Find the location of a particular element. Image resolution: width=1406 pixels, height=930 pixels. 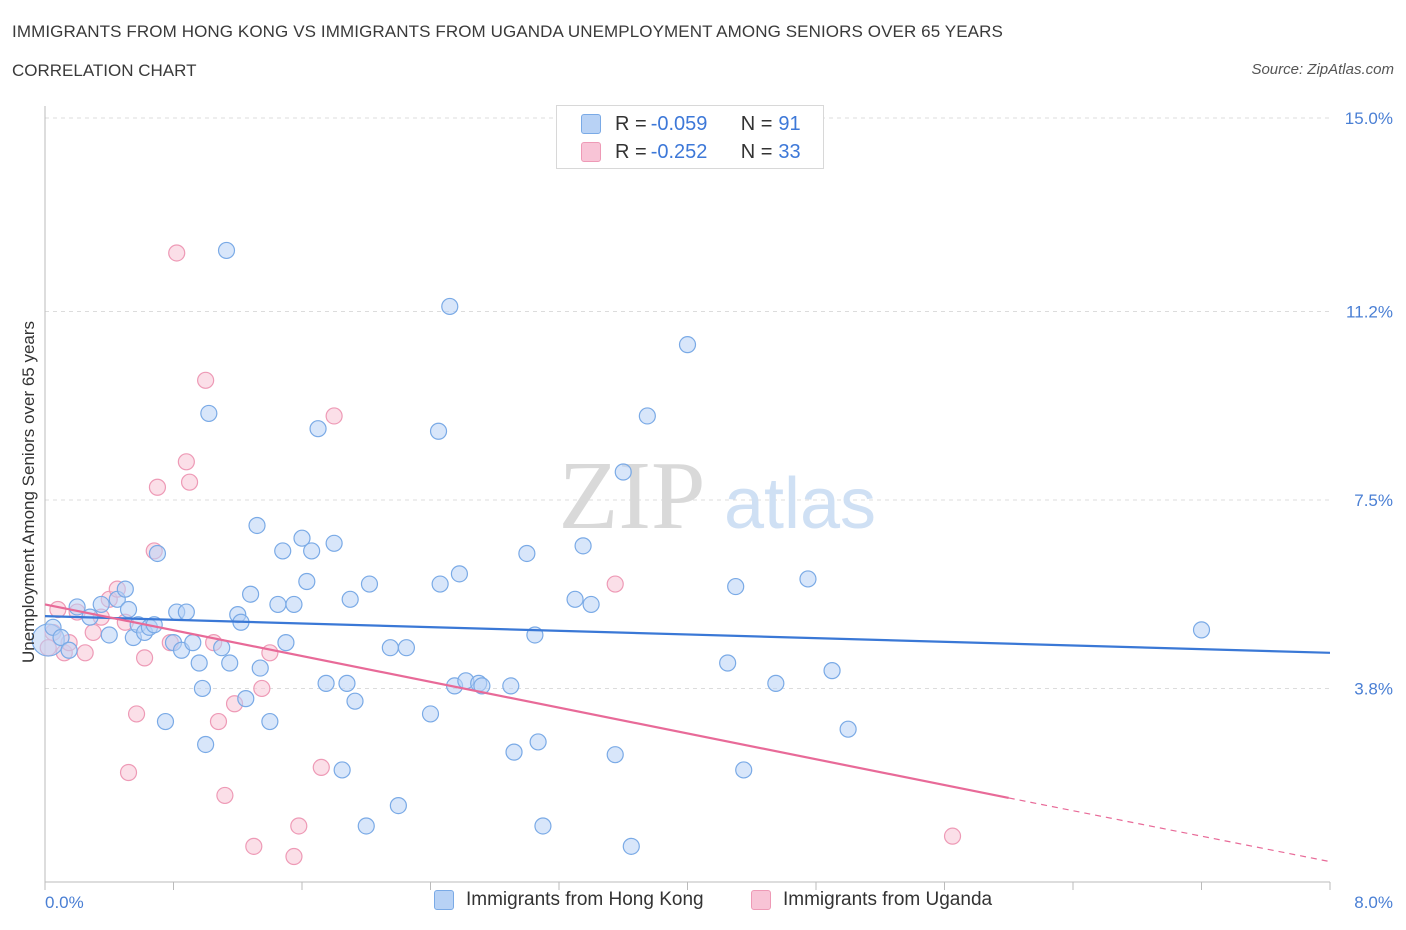

trend-line-uganda-extrapolated is located at coordinates (1169, 830).